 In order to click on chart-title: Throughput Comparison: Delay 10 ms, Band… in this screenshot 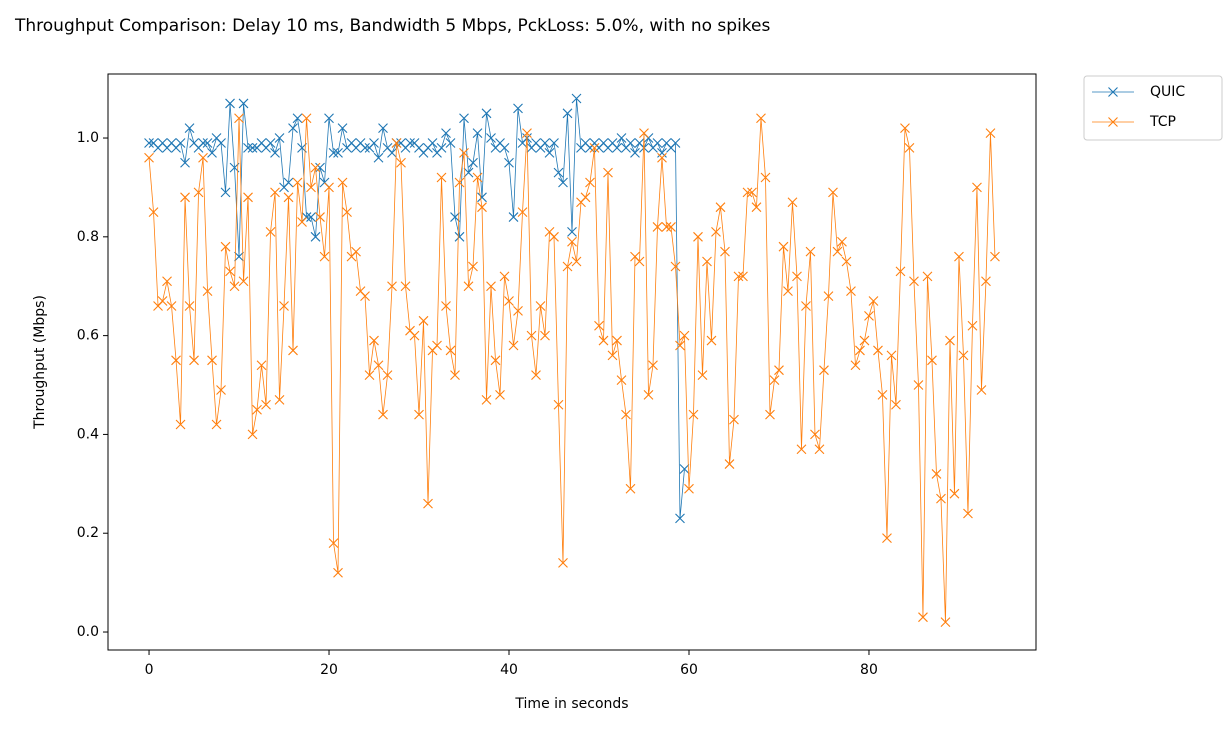, I will do `click(392, 26)`.